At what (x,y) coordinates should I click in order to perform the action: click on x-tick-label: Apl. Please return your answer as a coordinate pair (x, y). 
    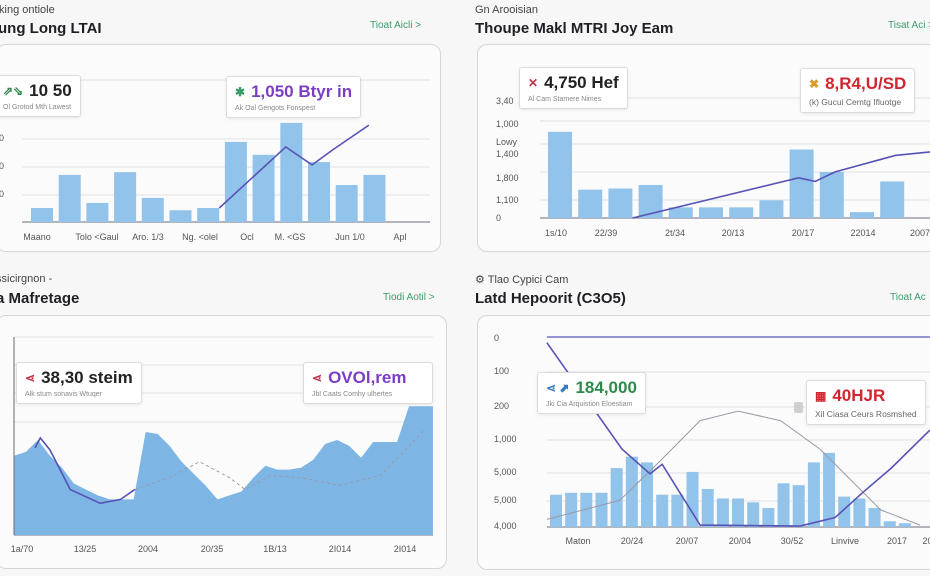
    Looking at the image, I should click on (400, 237).